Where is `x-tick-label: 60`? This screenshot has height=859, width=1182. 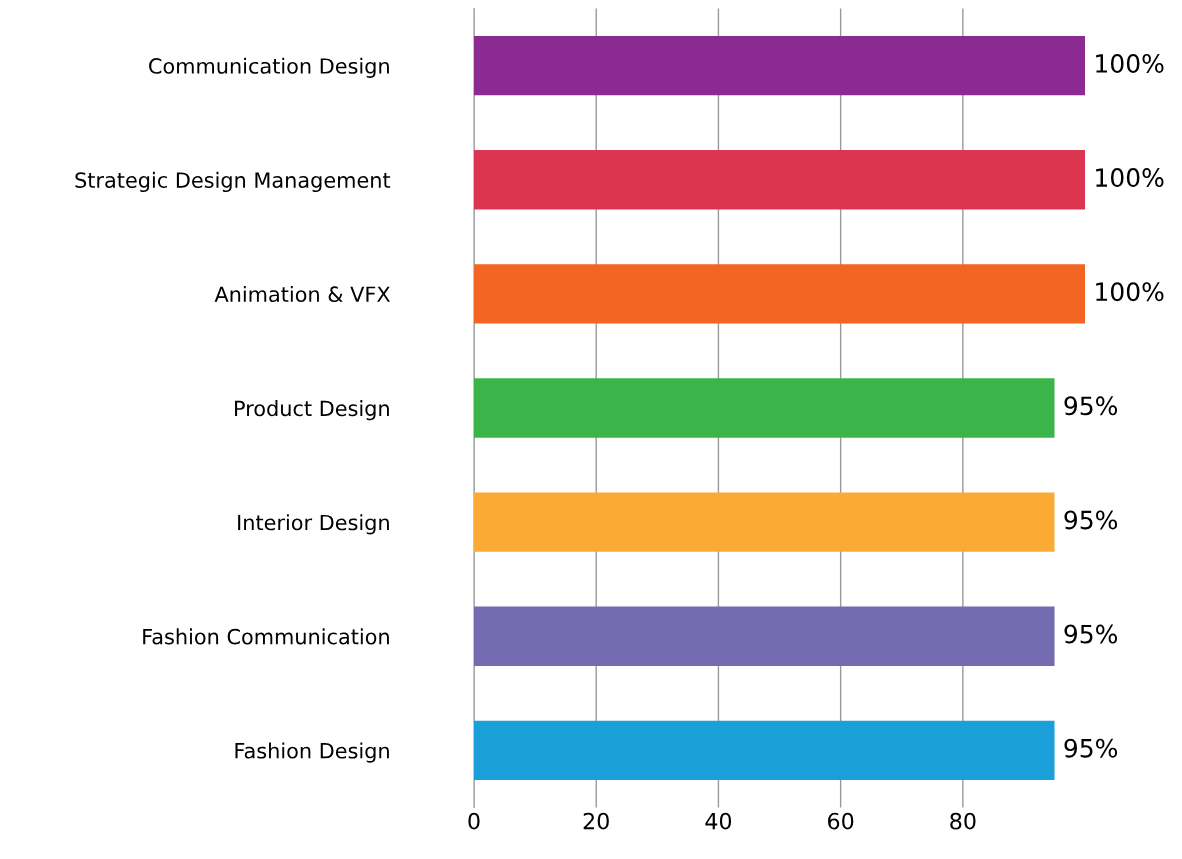 x-tick-label: 60 is located at coordinates (841, 821).